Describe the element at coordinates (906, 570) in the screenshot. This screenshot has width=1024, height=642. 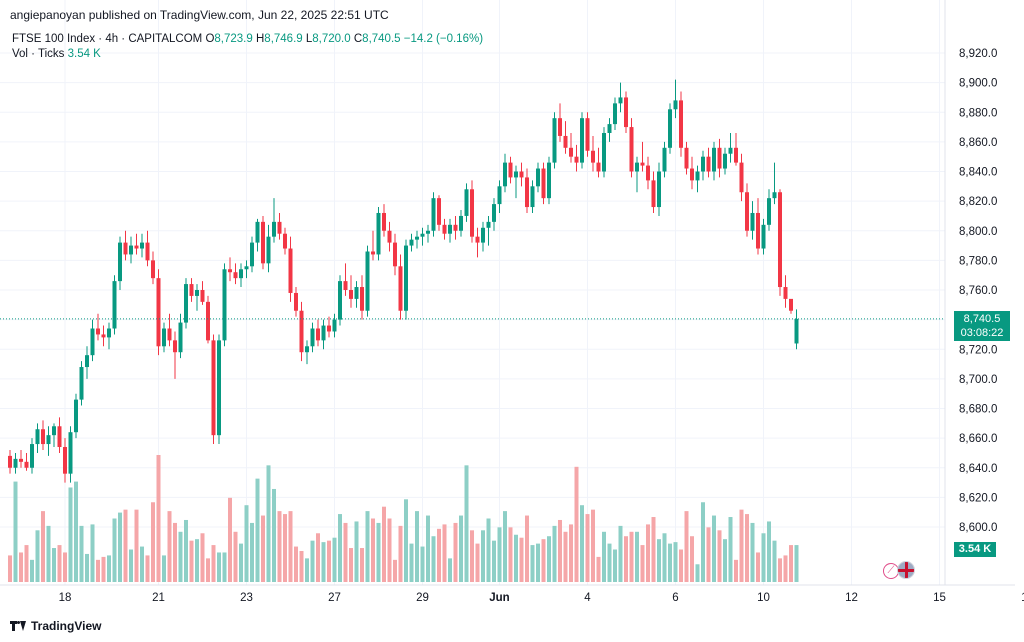
I see `uk-flag-icon` at that location.